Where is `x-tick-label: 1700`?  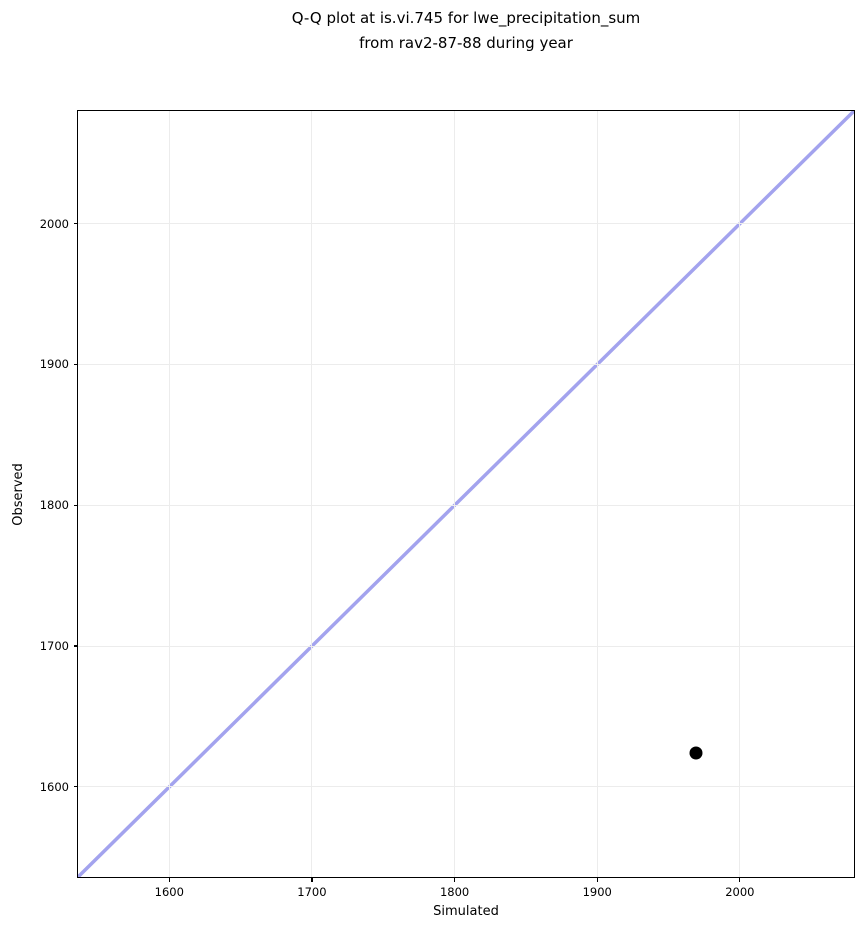 x-tick-label: 1700 is located at coordinates (312, 892).